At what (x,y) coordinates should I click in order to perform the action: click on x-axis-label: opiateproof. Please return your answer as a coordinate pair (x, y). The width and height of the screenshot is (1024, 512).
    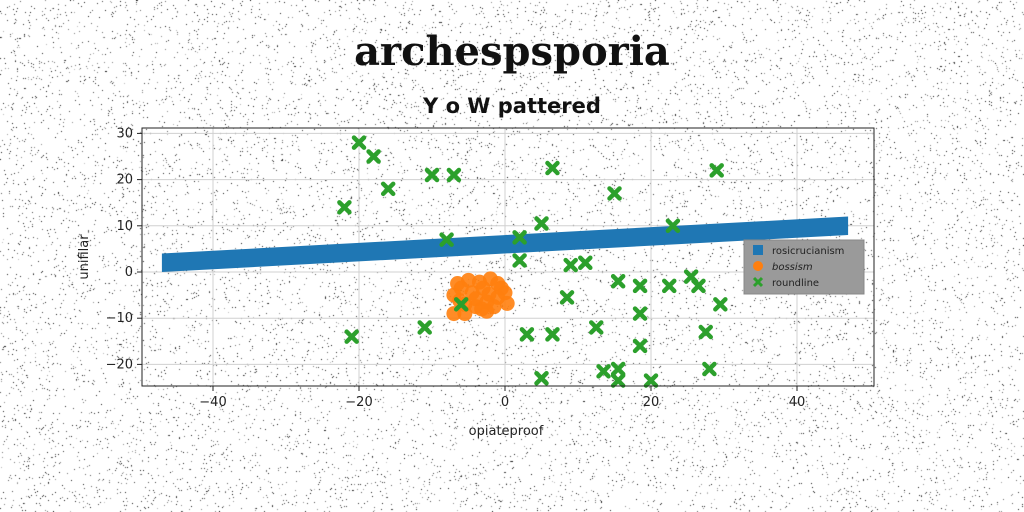
    Looking at the image, I should click on (506, 431).